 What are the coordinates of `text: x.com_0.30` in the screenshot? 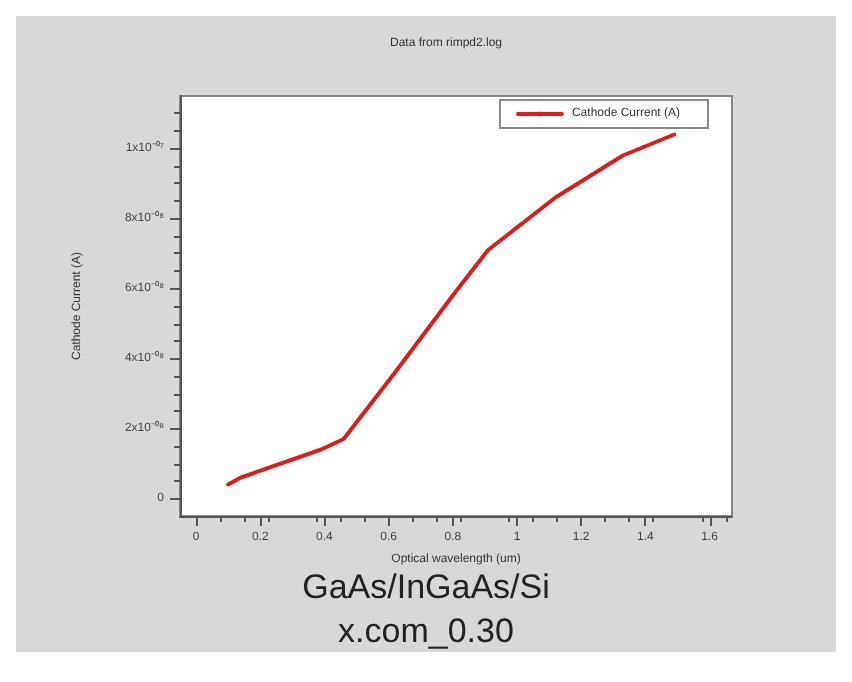 It's located at (426, 631).